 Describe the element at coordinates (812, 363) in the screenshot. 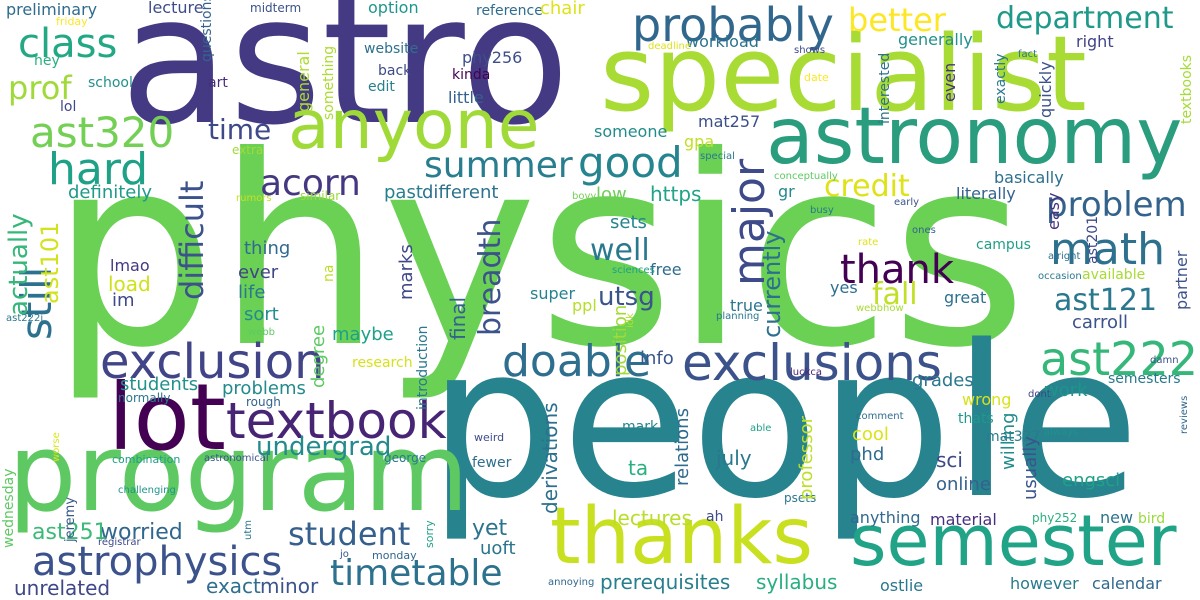

I see `word-exclusions: exclusions` at that location.